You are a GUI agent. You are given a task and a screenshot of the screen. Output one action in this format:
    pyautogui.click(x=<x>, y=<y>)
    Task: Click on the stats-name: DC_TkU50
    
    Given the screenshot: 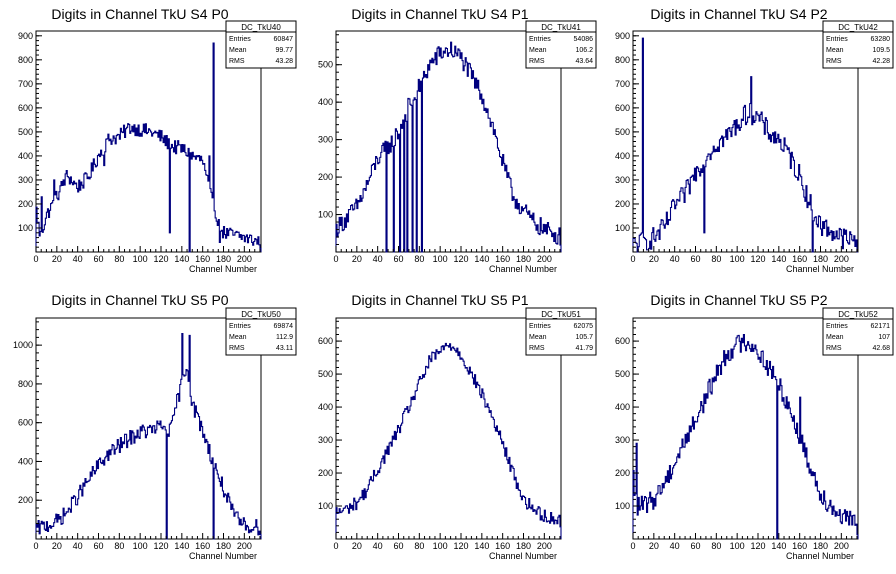 What is the action you would take?
    pyautogui.click(x=261, y=314)
    